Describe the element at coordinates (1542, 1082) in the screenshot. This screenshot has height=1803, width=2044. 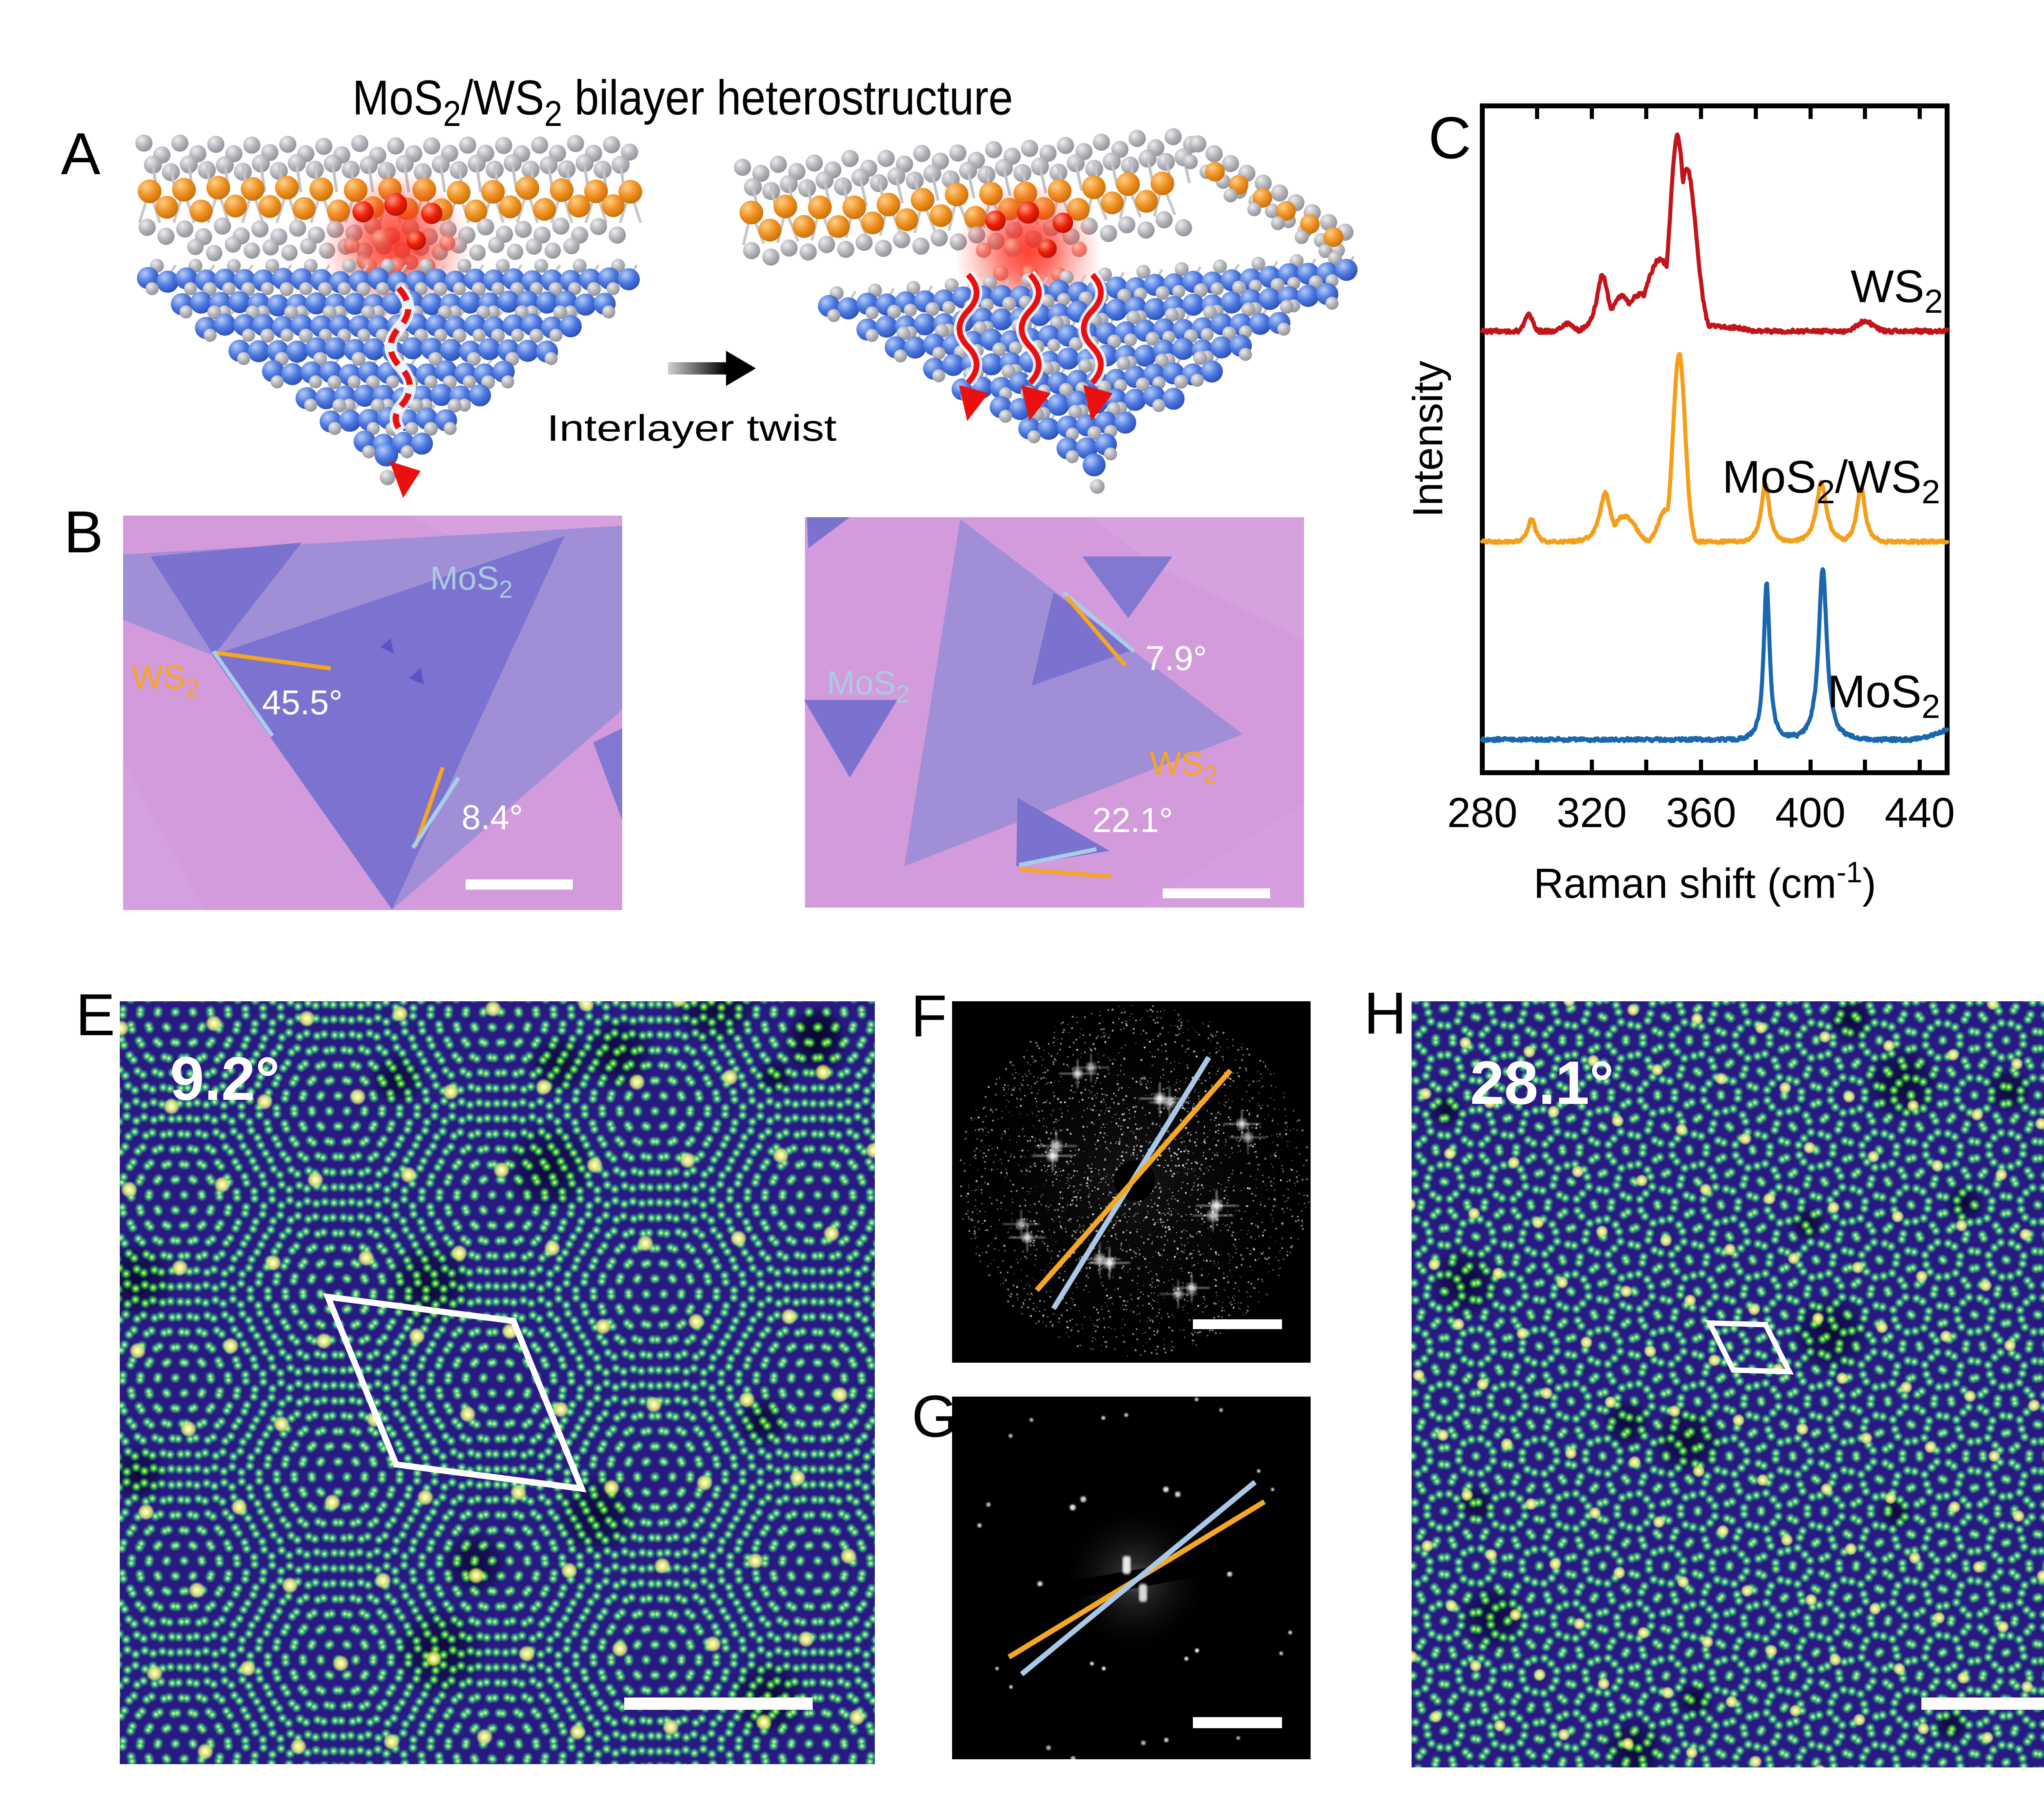
I see `svg-text: 28.1°` at that location.